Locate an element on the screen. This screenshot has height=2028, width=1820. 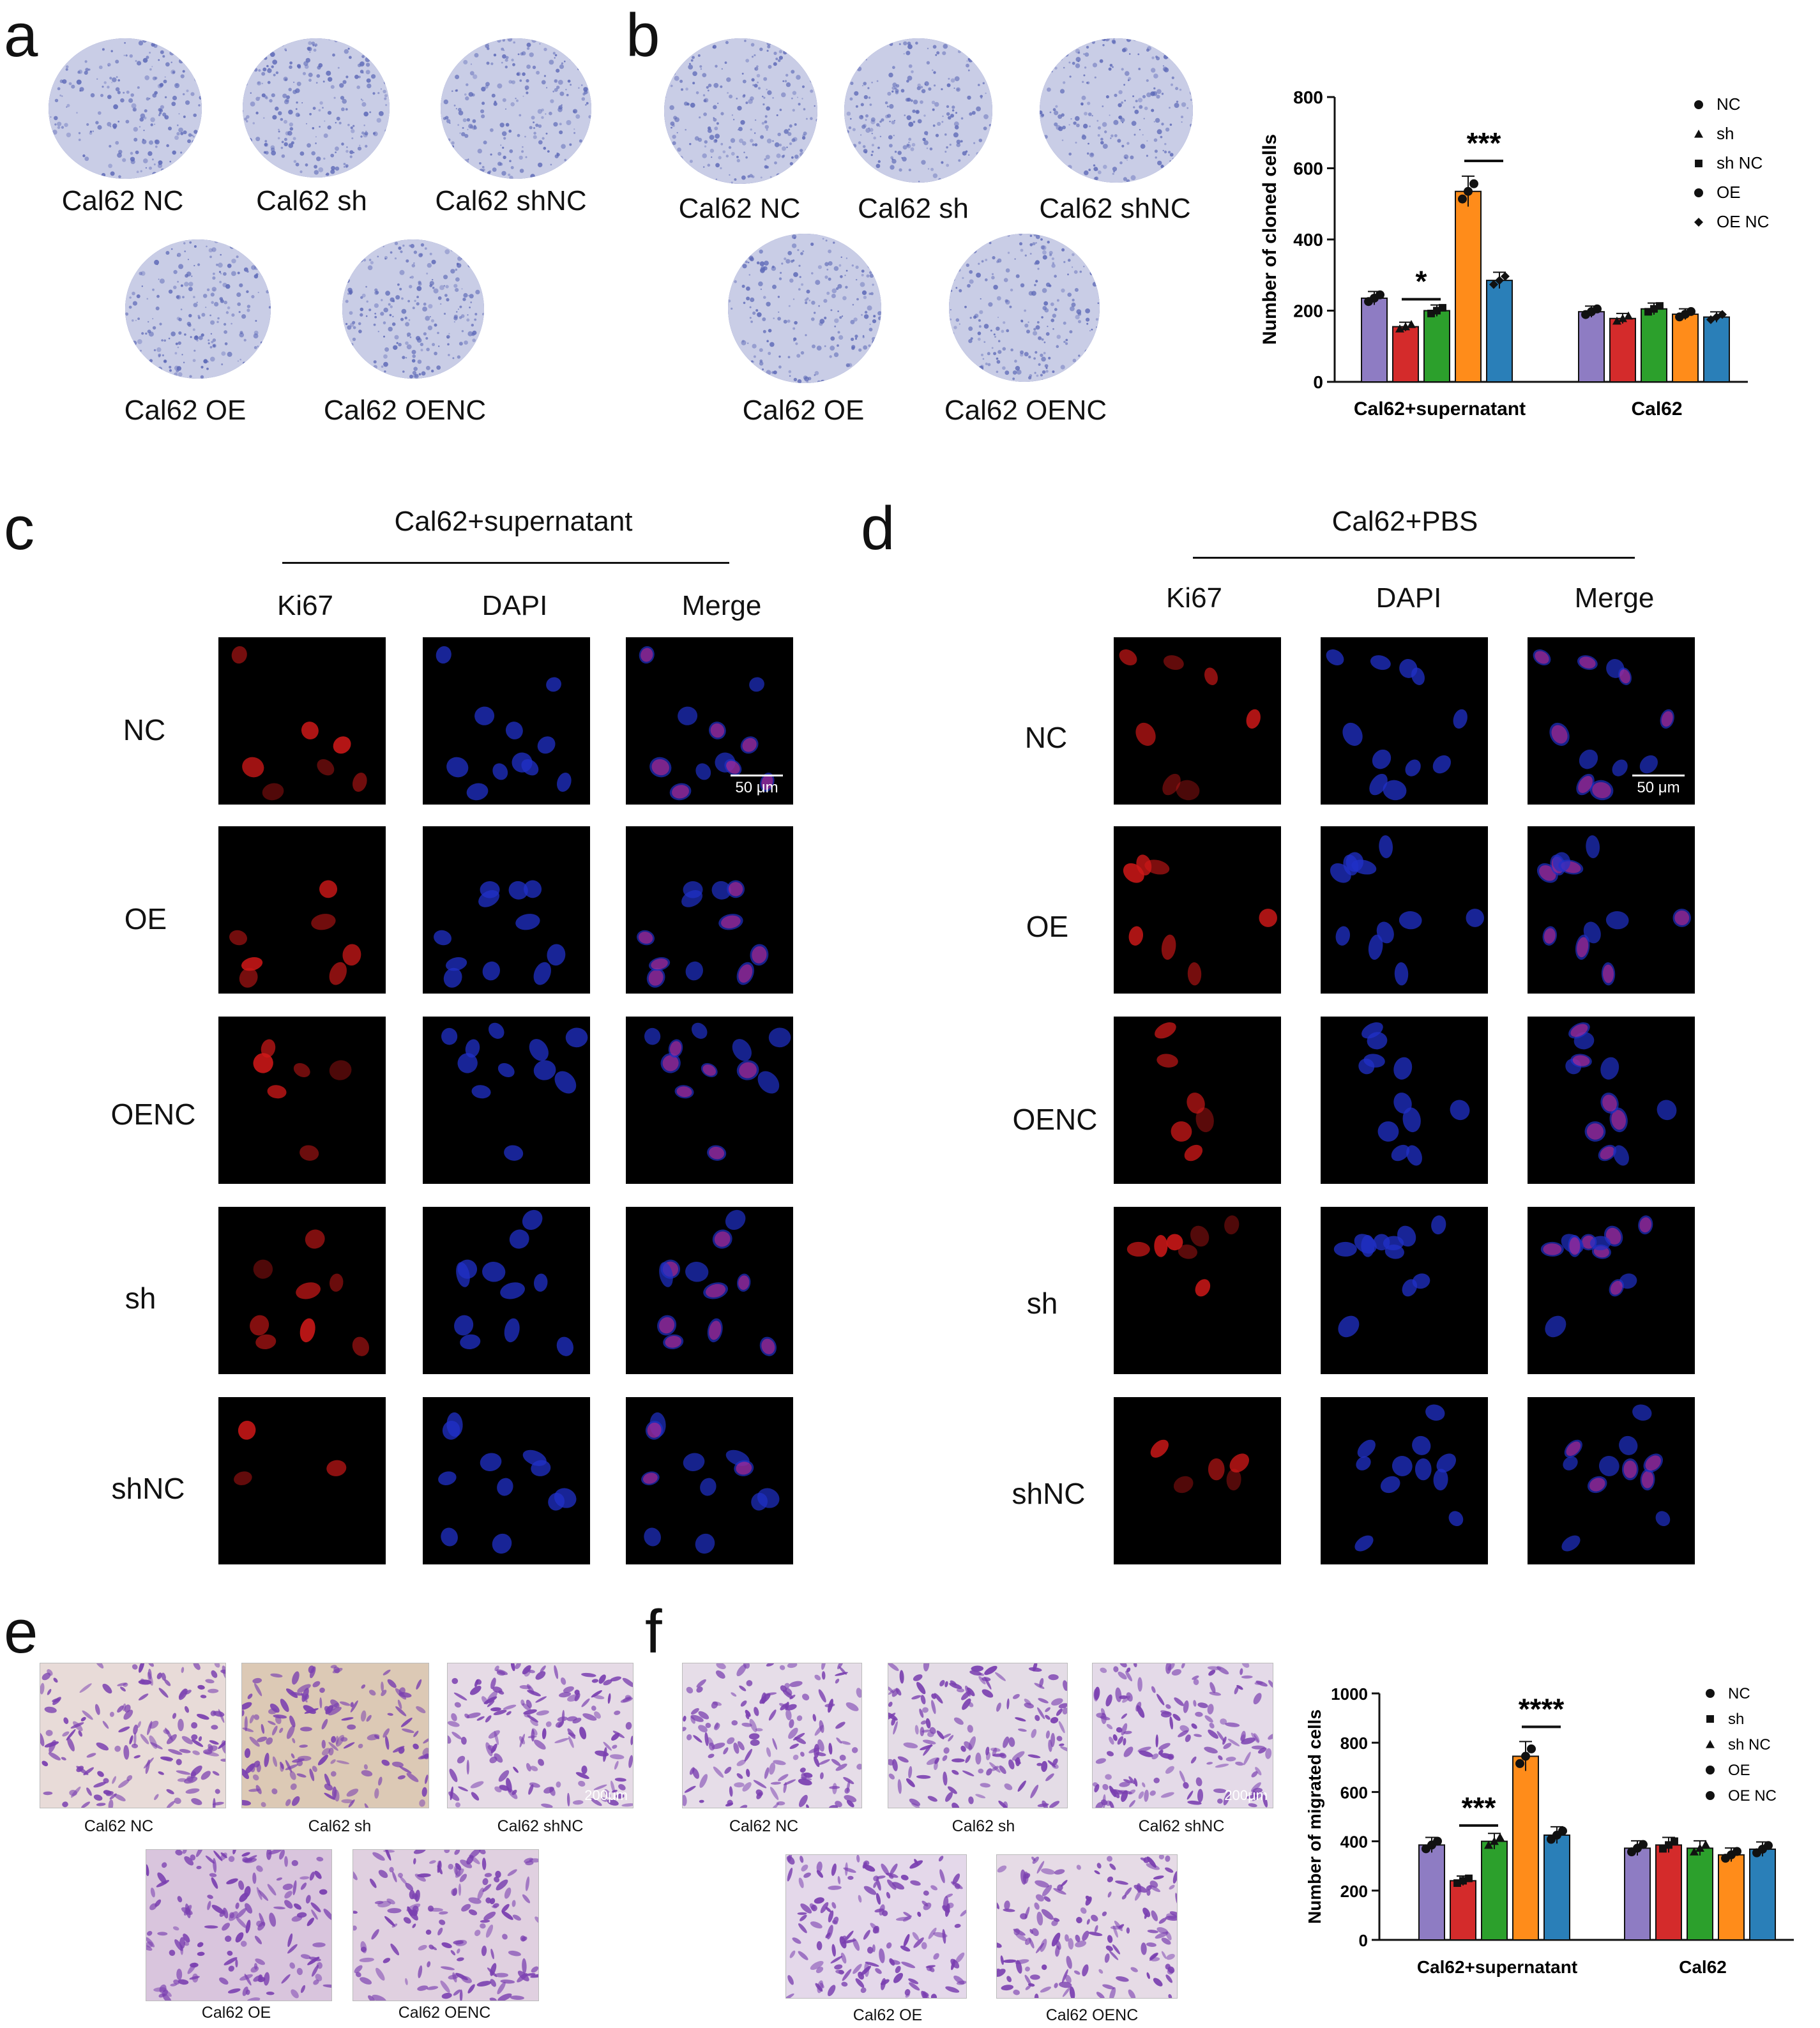
image-caption: Cal62 sh is located at coordinates (983, 1826).